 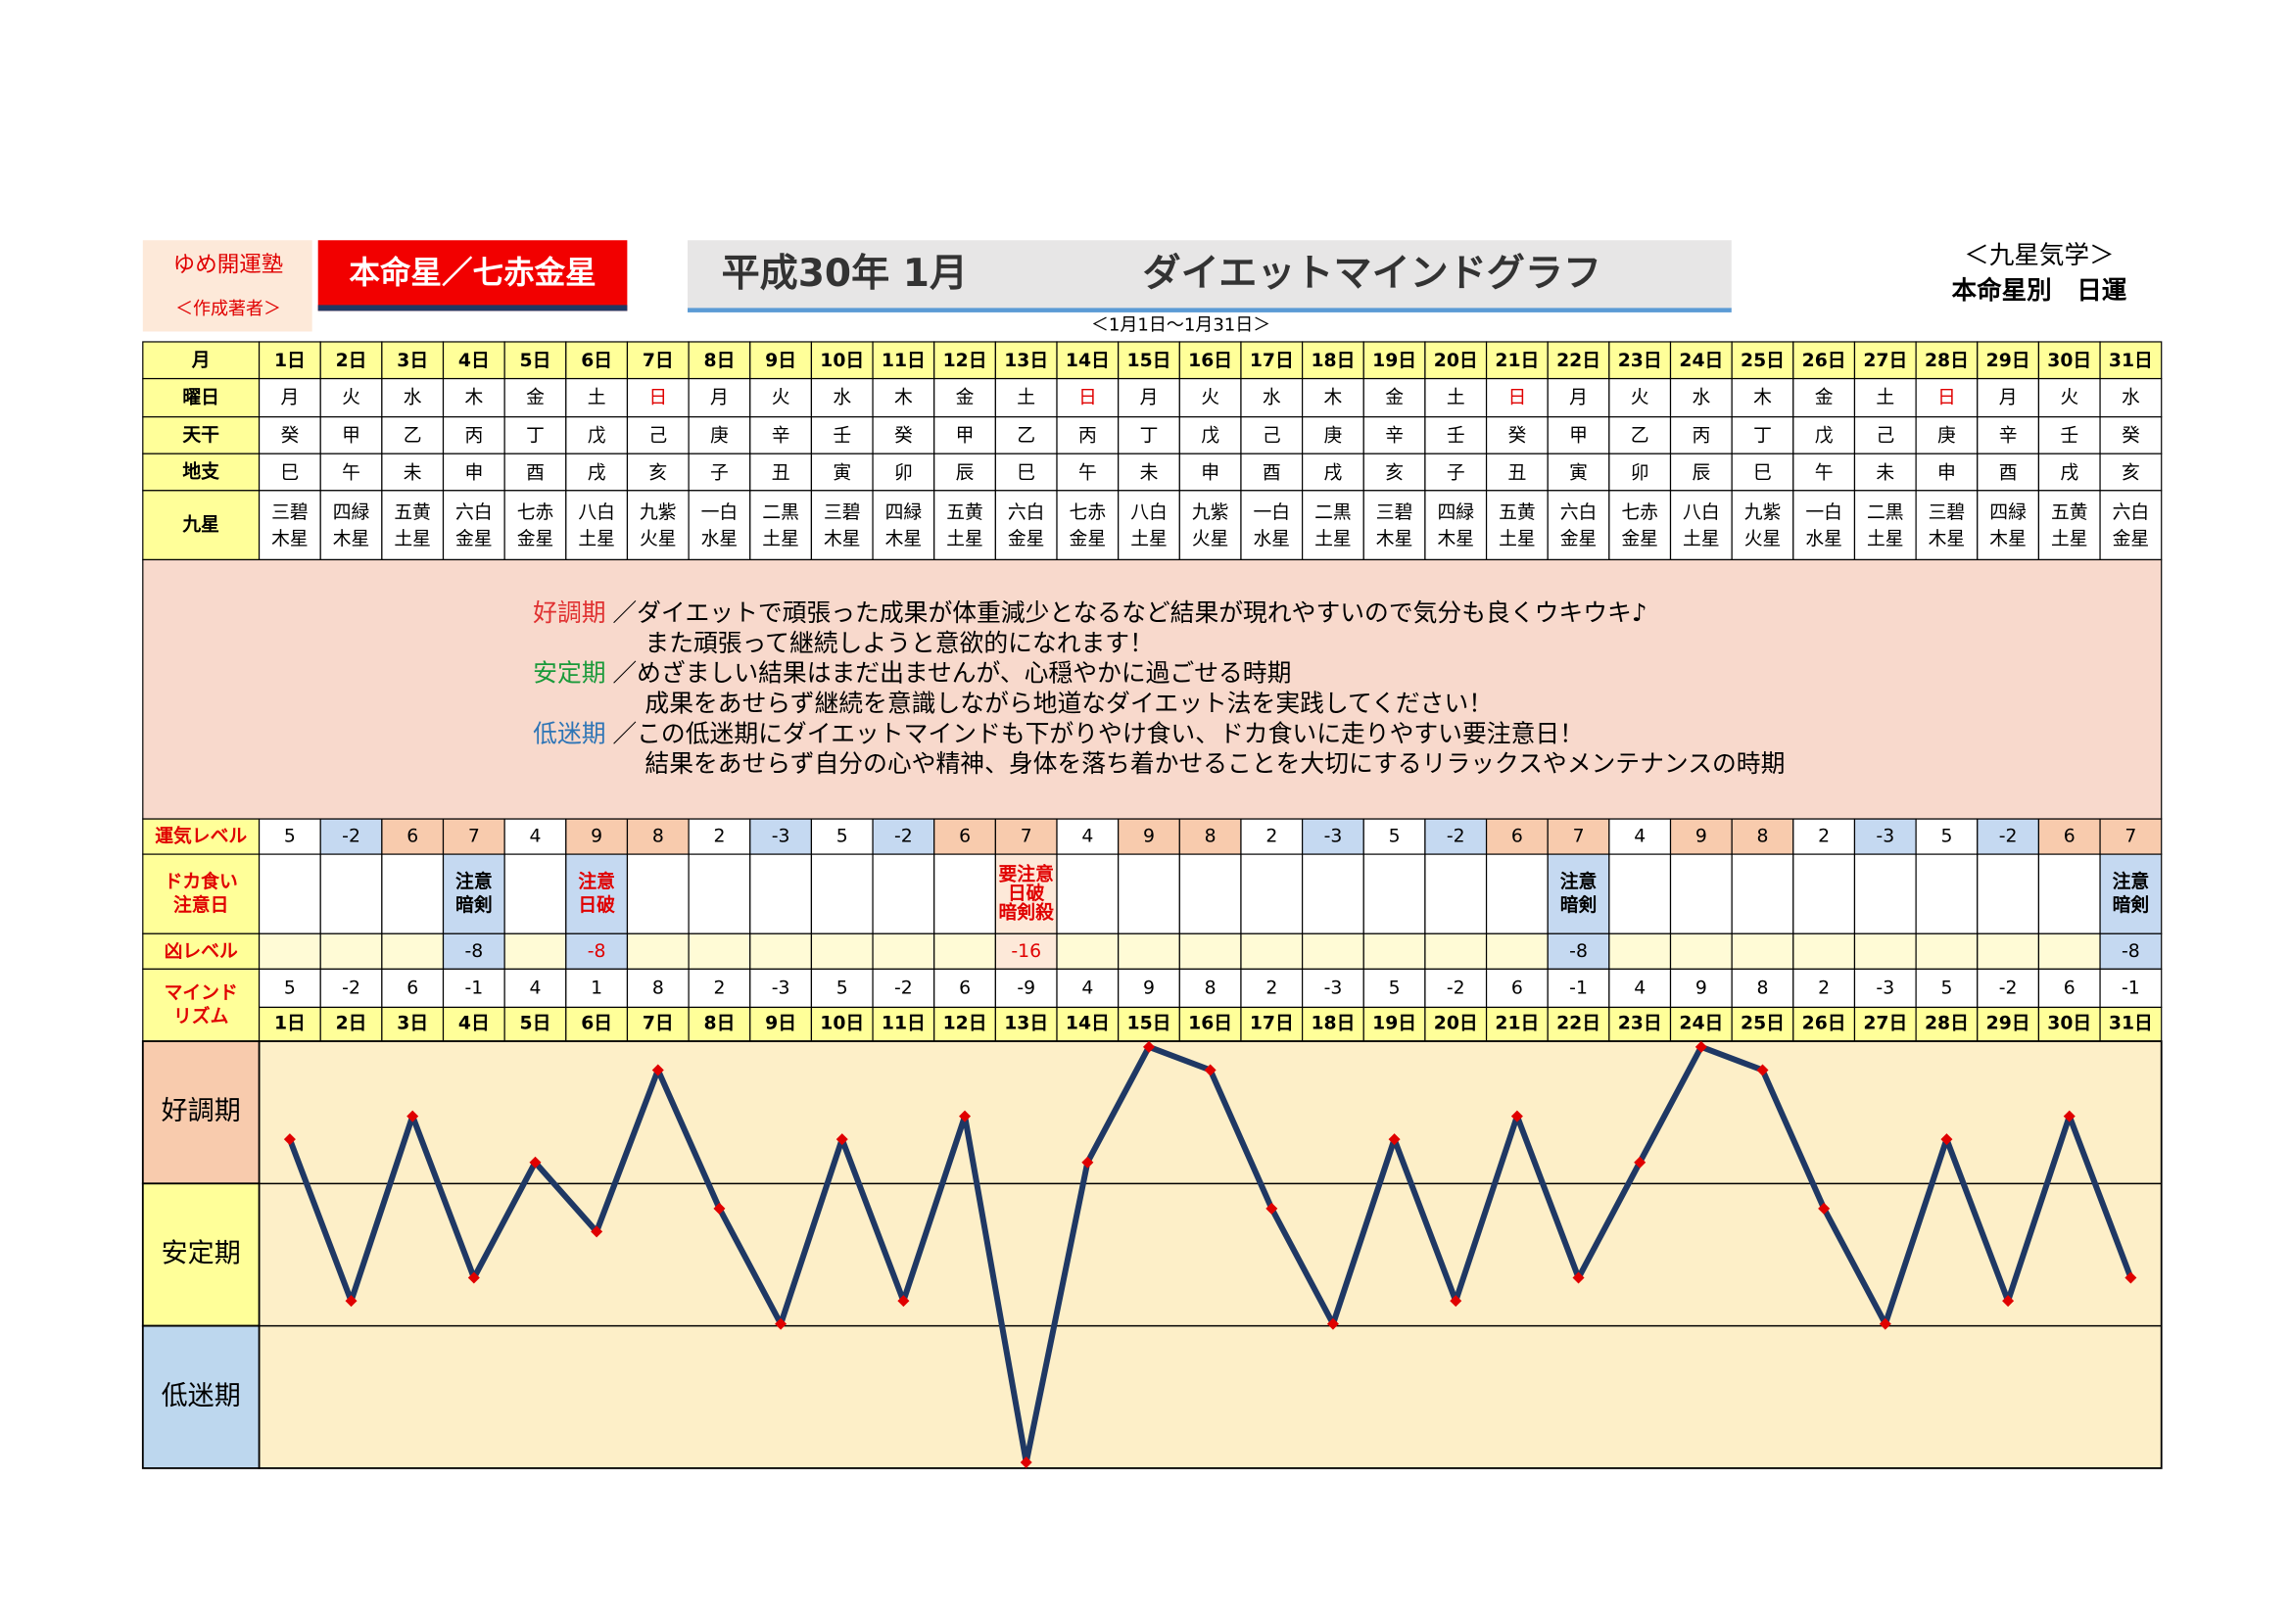 I want to click on unki: 7, so click(x=1579, y=837).